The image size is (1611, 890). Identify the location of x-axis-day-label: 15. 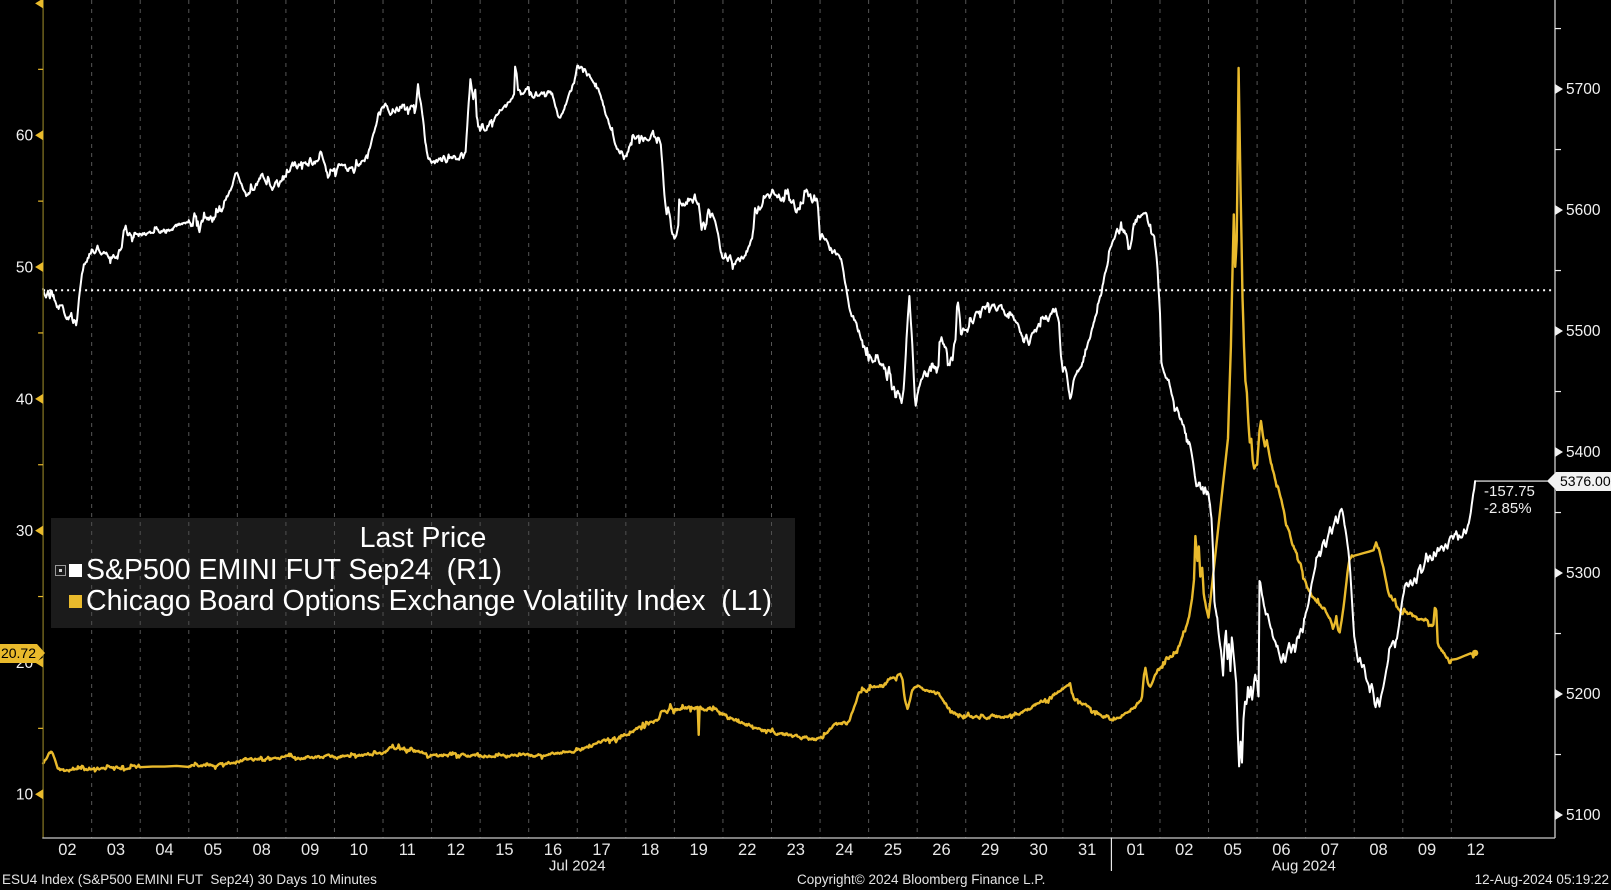
(504, 850).